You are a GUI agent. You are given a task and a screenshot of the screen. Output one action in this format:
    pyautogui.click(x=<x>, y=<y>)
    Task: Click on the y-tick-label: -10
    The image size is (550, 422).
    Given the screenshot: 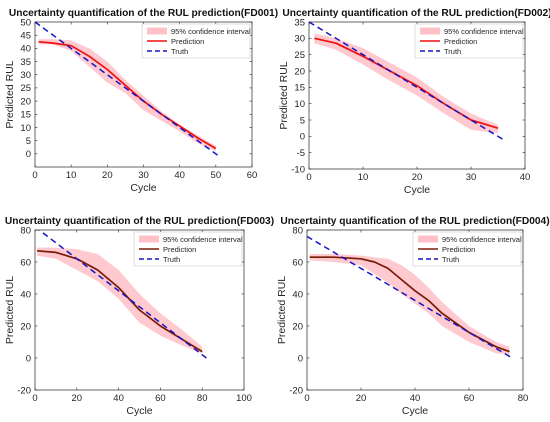 What is the action you would take?
    pyautogui.click(x=298, y=169)
    